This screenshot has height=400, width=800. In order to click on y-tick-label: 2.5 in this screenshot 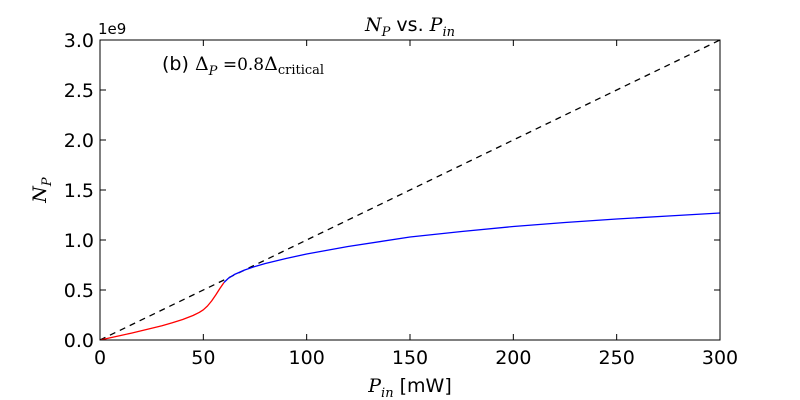, I will do `click(79, 91)`.